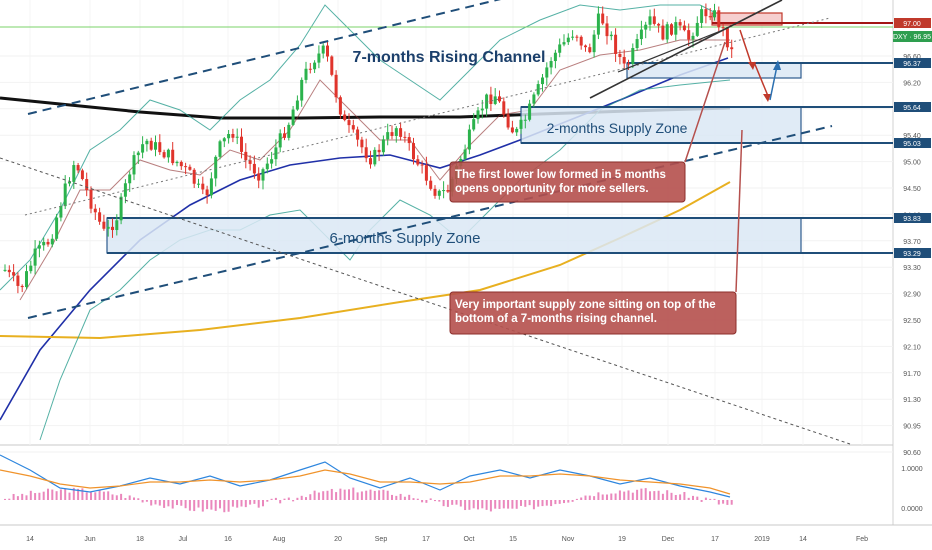  I want to click on x-tick-label: Aug, so click(279, 539).